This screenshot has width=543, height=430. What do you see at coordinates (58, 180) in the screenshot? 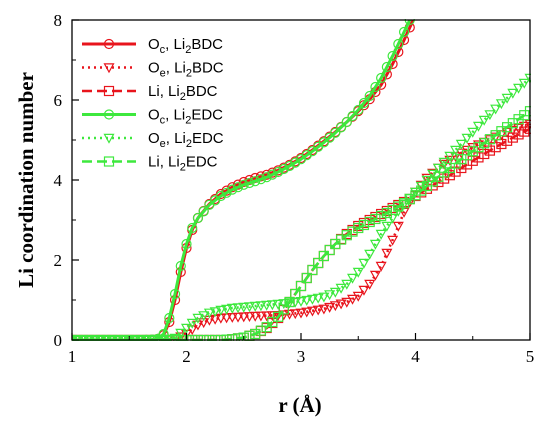
I see `y-tick-label: 4` at bounding box center [58, 180].